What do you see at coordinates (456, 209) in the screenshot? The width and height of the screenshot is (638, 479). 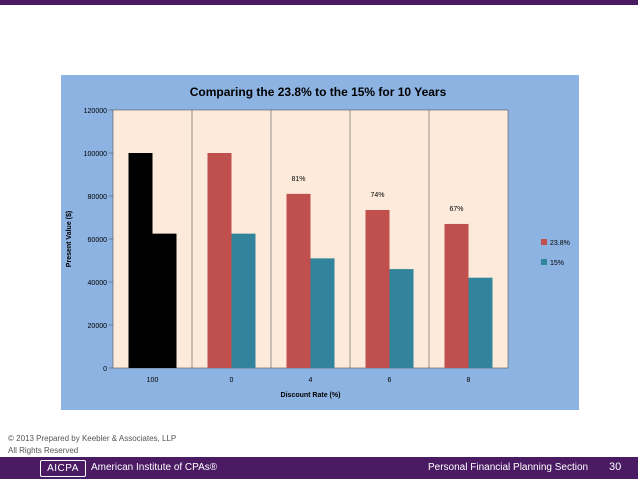 I see `data-label: 67%` at bounding box center [456, 209].